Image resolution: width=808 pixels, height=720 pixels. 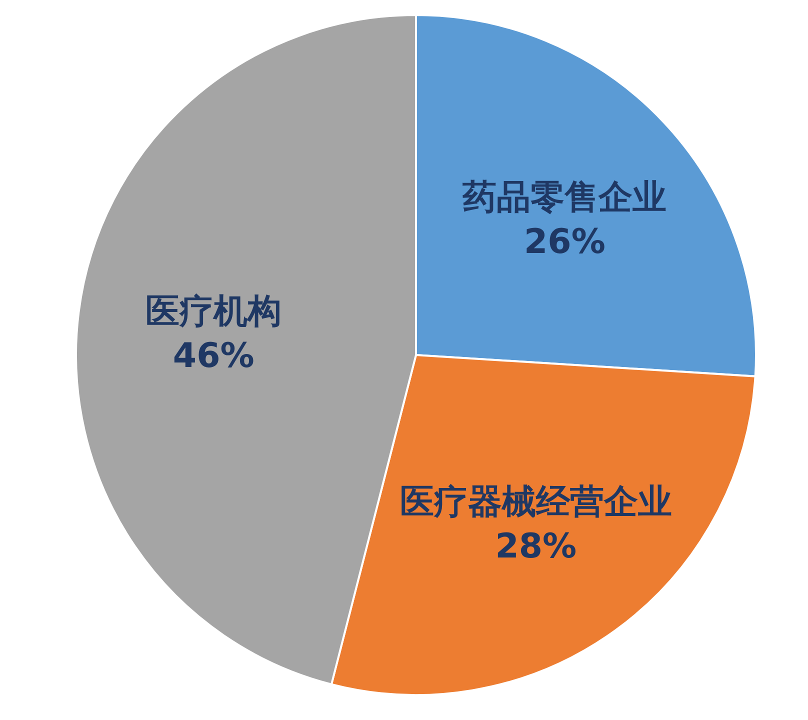 I want to click on data-label: 46%, so click(x=213, y=356).